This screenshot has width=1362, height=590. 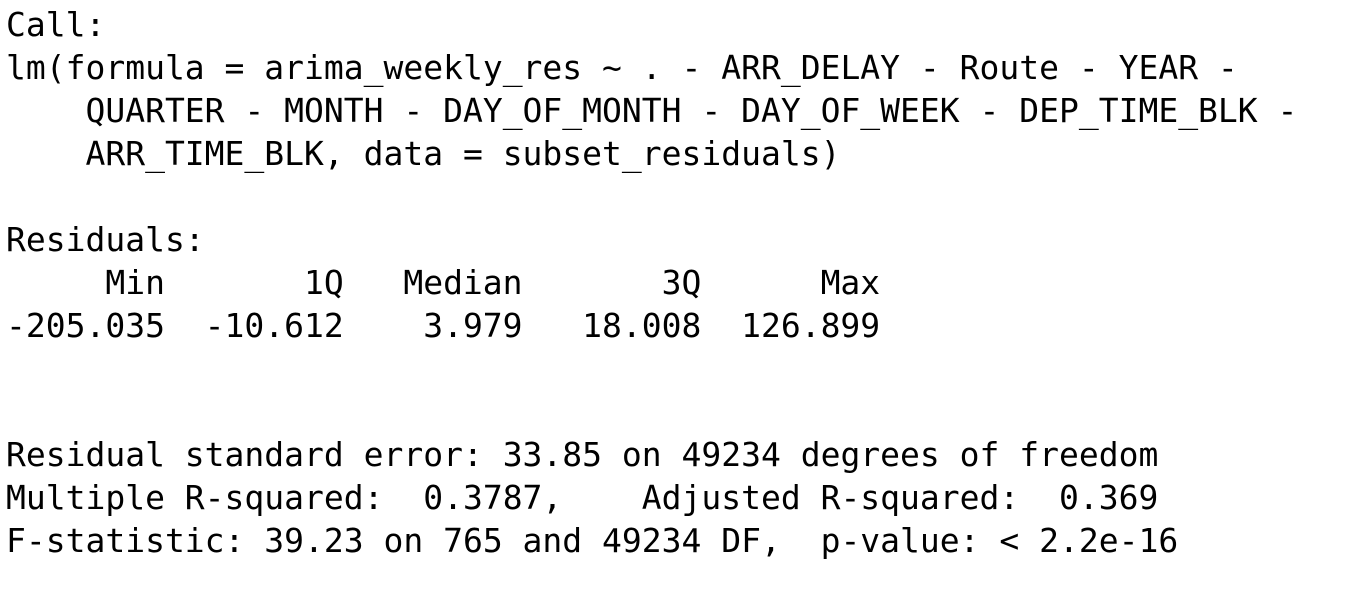 What do you see at coordinates (473, 325) in the screenshot?
I see `residual-value: 3.979` at bounding box center [473, 325].